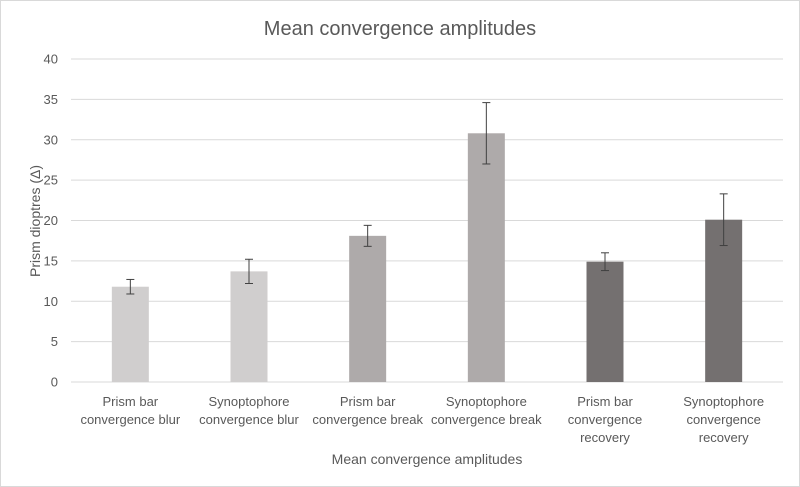 The width and height of the screenshot is (800, 487). I want to click on y-axis-ticks: 0 5 10 15 20 25 30 35 40, so click(51, 221).